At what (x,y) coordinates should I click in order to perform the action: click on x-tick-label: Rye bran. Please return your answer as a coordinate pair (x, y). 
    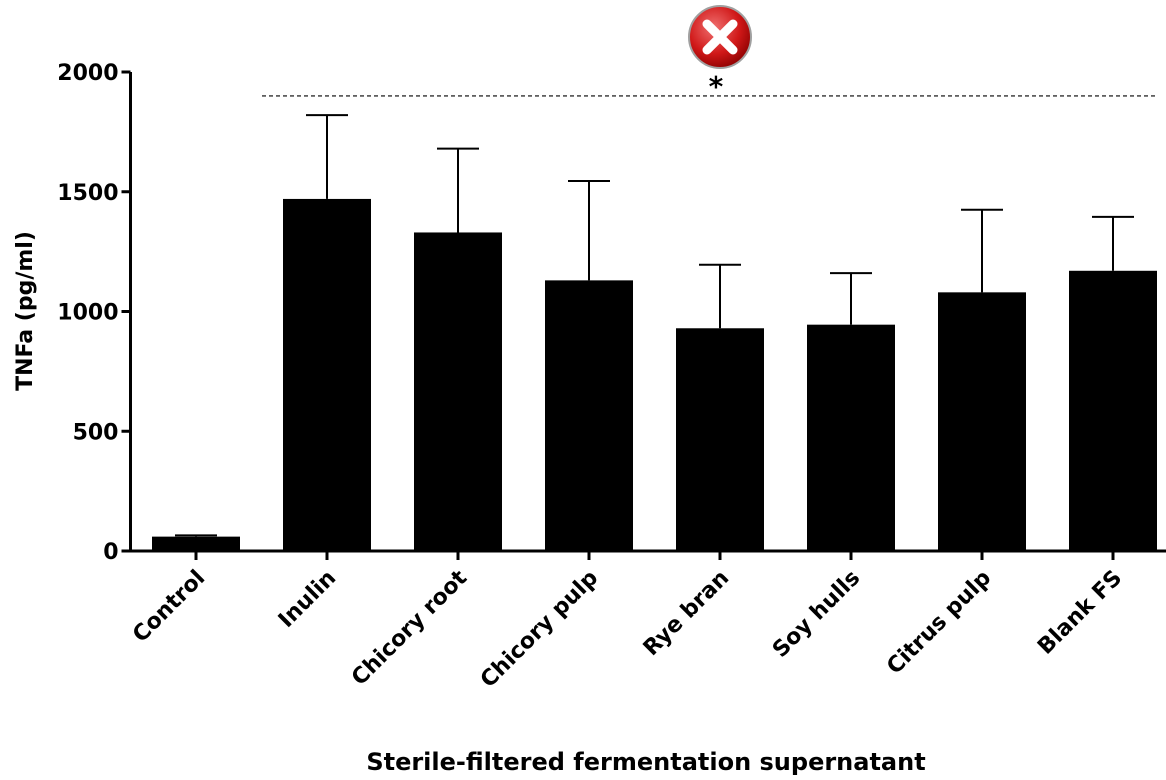
    Looking at the image, I should click on (686, 613).